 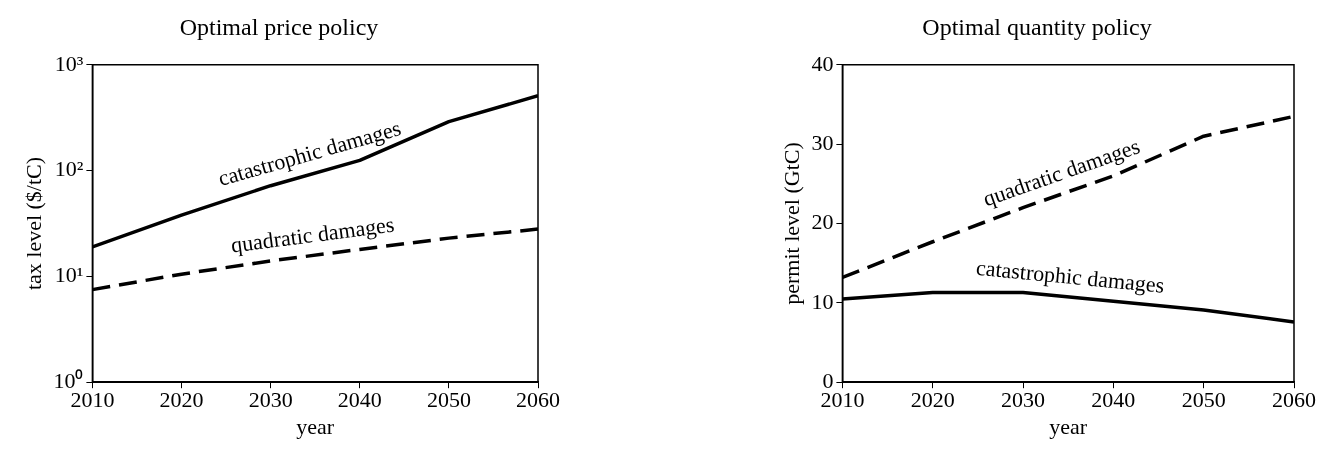 What do you see at coordinates (791, 223) in the screenshot?
I see `y-axis-title: permit level (GtC)` at bounding box center [791, 223].